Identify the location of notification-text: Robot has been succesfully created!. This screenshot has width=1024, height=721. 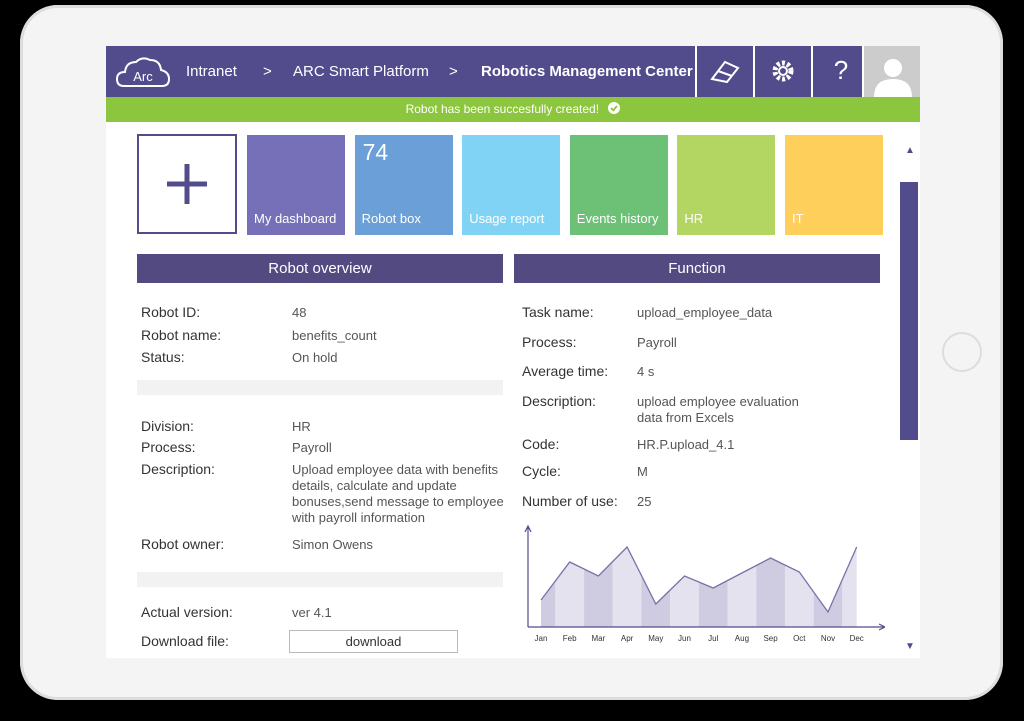
(502, 109).